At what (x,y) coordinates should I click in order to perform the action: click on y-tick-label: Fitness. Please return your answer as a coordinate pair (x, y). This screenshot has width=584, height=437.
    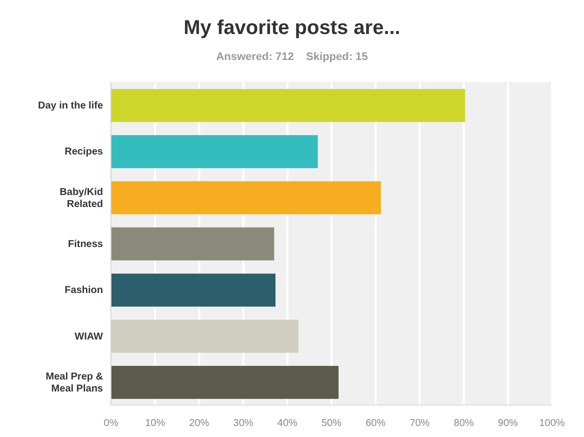
    Looking at the image, I should click on (86, 244).